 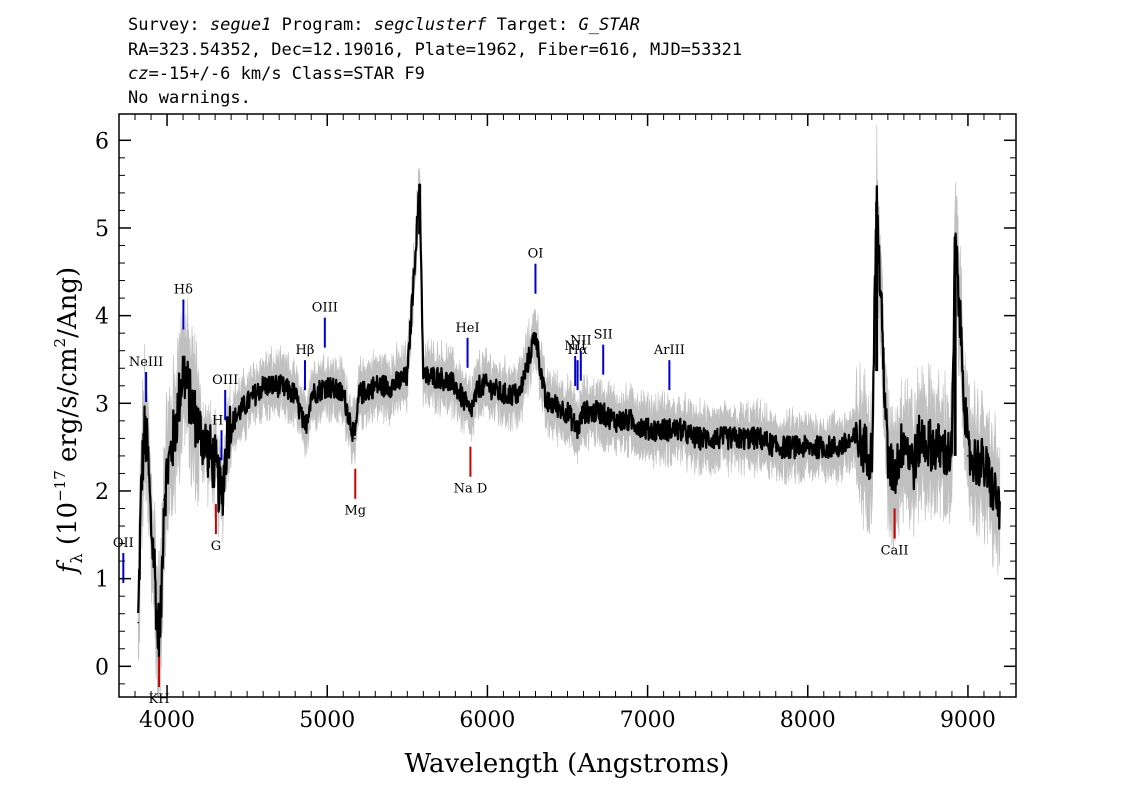 I want to click on emission-line-marker: ArIII, so click(x=669, y=367).